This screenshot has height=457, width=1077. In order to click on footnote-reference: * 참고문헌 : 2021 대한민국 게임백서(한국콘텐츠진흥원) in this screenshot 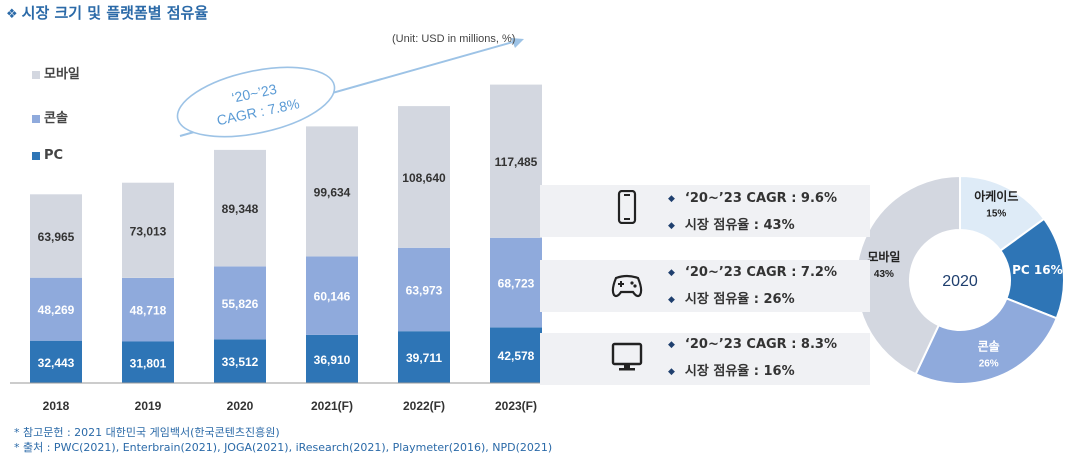, I will do `click(147, 432)`.